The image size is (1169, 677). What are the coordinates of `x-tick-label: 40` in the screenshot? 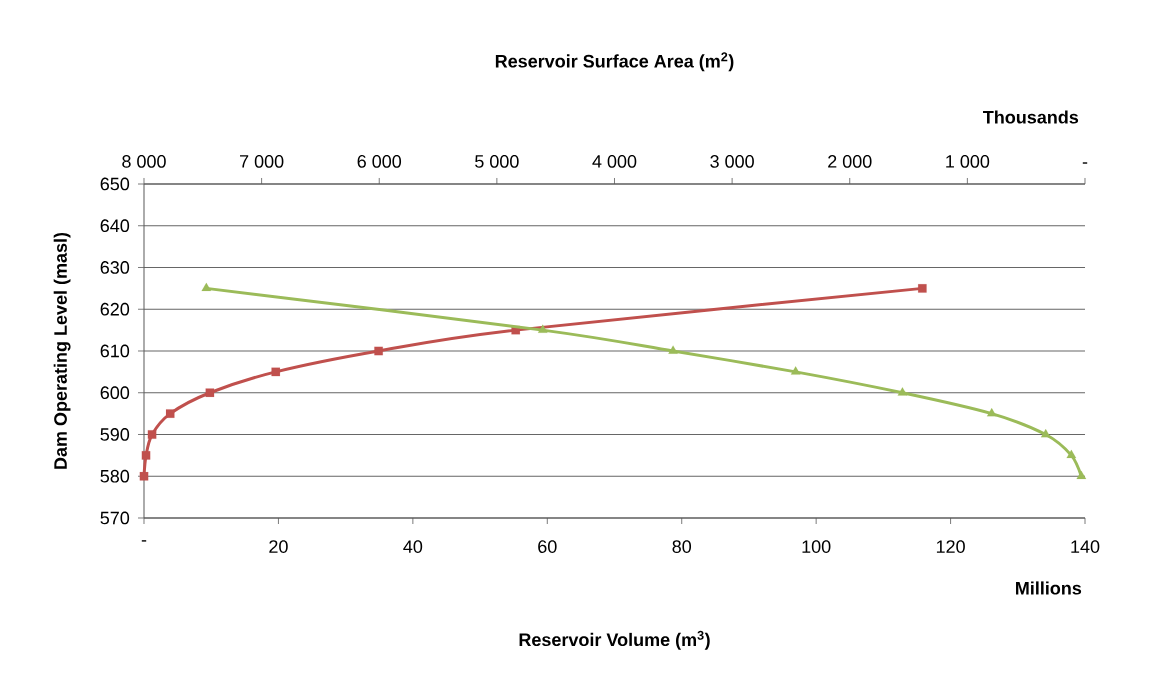 It's located at (413, 546).